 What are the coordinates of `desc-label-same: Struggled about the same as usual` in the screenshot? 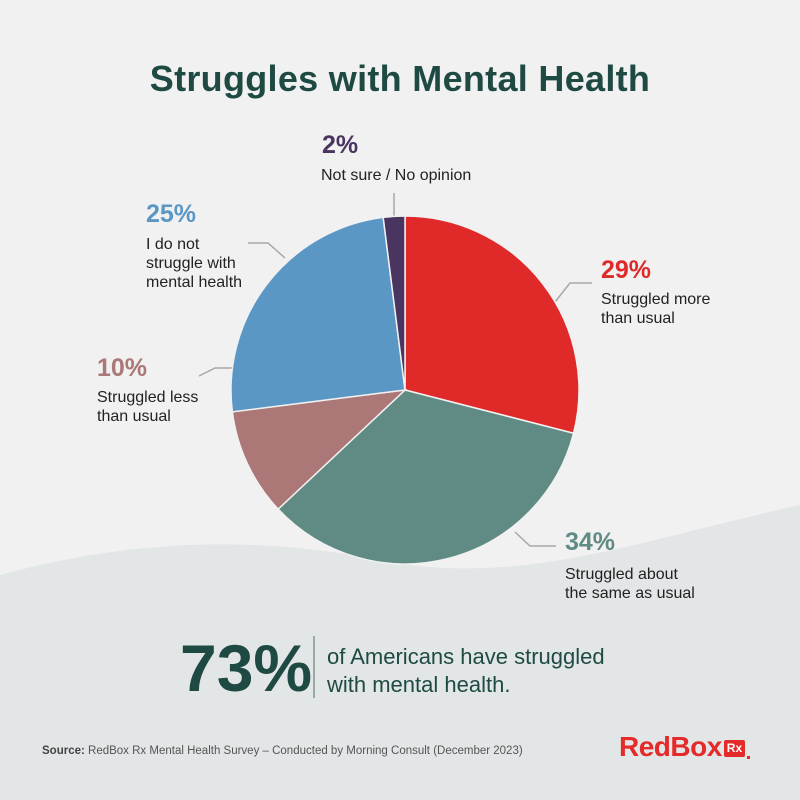 It's located at (630, 584).